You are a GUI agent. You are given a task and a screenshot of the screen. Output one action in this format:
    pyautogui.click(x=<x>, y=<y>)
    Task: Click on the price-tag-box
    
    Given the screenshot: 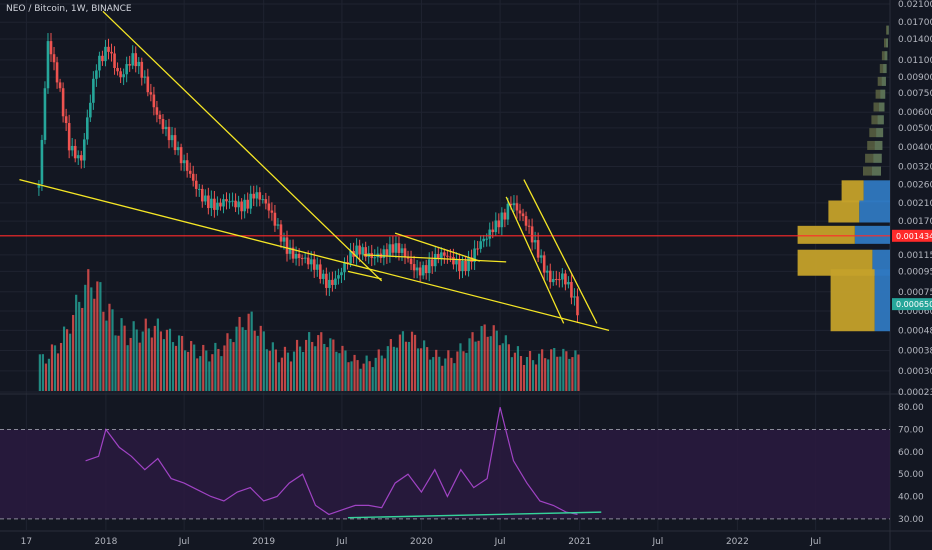 What is the action you would take?
    pyautogui.click(x=912, y=304)
    